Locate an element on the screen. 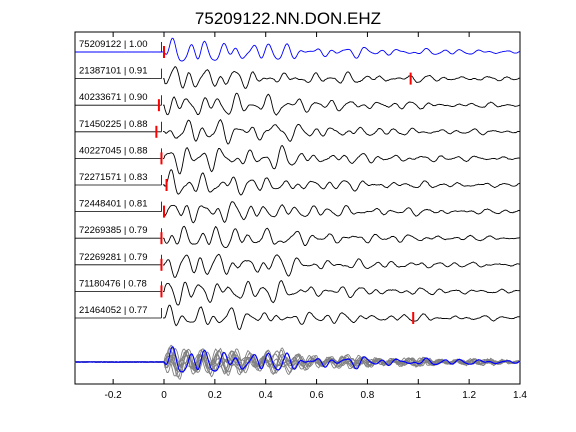 This screenshot has width=576, height=432. x-tick-label-3: 0.2 is located at coordinates (215, 395).